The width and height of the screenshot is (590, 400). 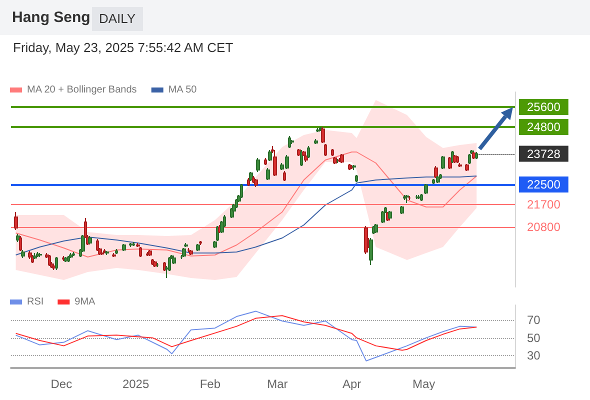 I want to click on chart-subtitle: DAILY, so click(x=117, y=19).